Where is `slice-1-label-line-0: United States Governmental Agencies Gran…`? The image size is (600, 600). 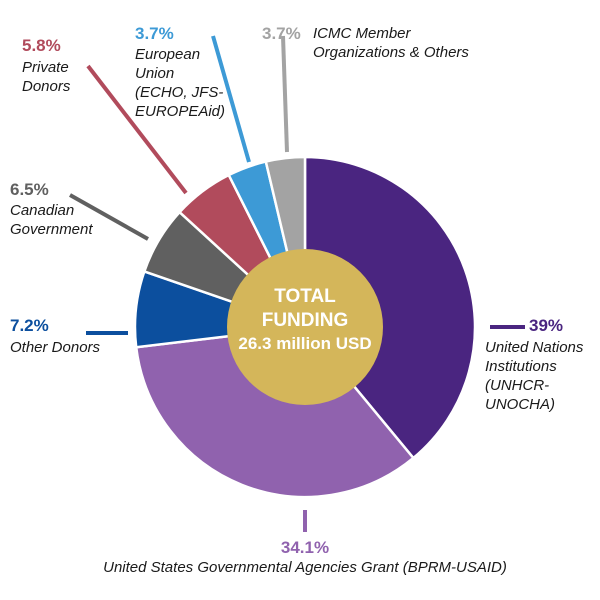
slice-1-label-line-0: United States Governmental Agencies Gran… is located at coordinates (305, 567).